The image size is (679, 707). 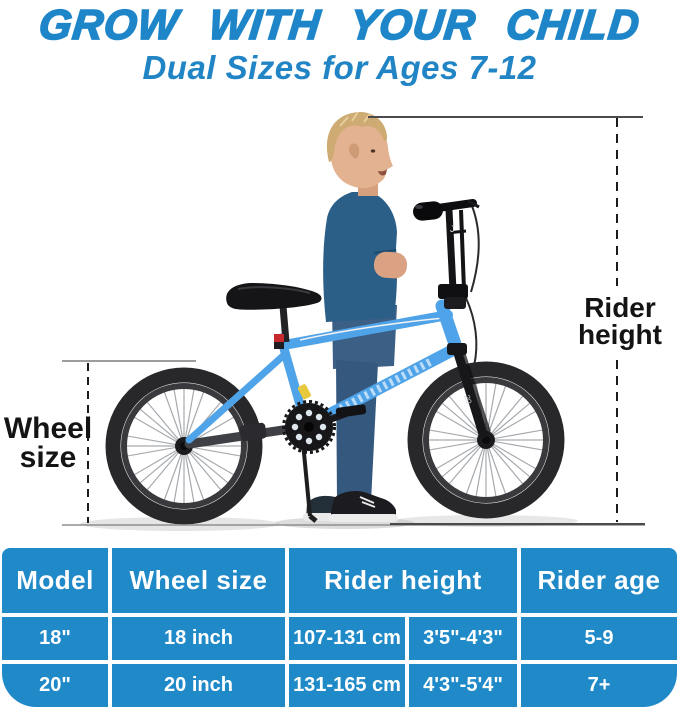 What do you see at coordinates (55, 580) in the screenshot?
I see `col-header-model: Model` at bounding box center [55, 580].